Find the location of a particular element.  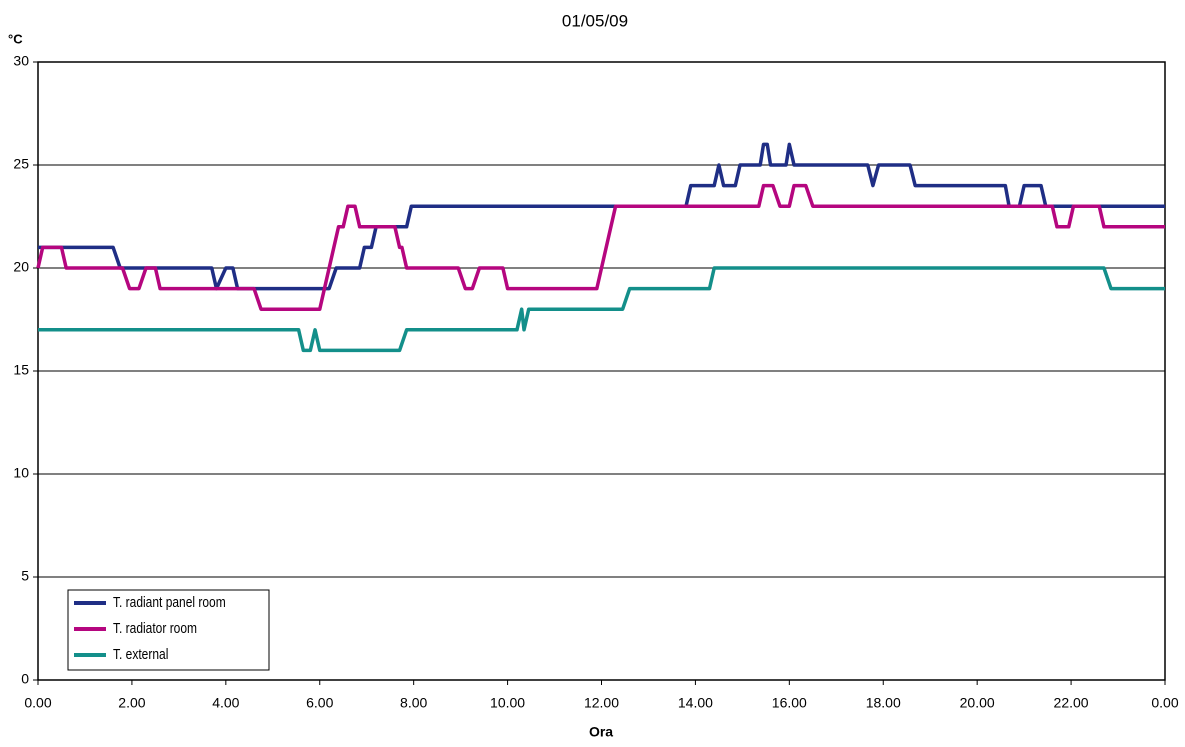

x-axis-label: Ora is located at coordinates (601, 732).